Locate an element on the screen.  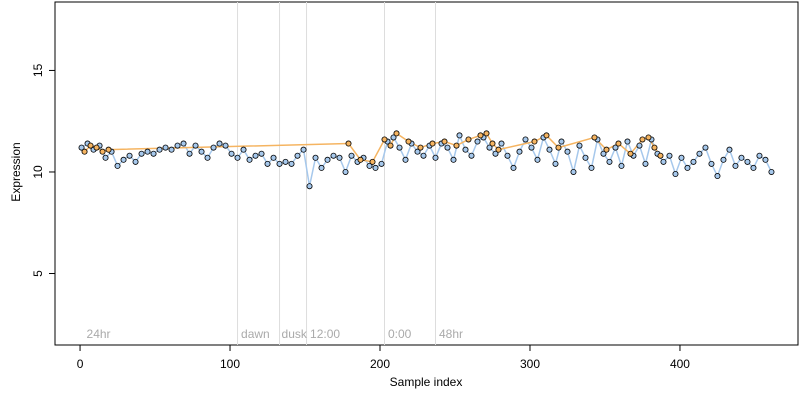
y-tick-label: 15 is located at coordinates (38, 70).